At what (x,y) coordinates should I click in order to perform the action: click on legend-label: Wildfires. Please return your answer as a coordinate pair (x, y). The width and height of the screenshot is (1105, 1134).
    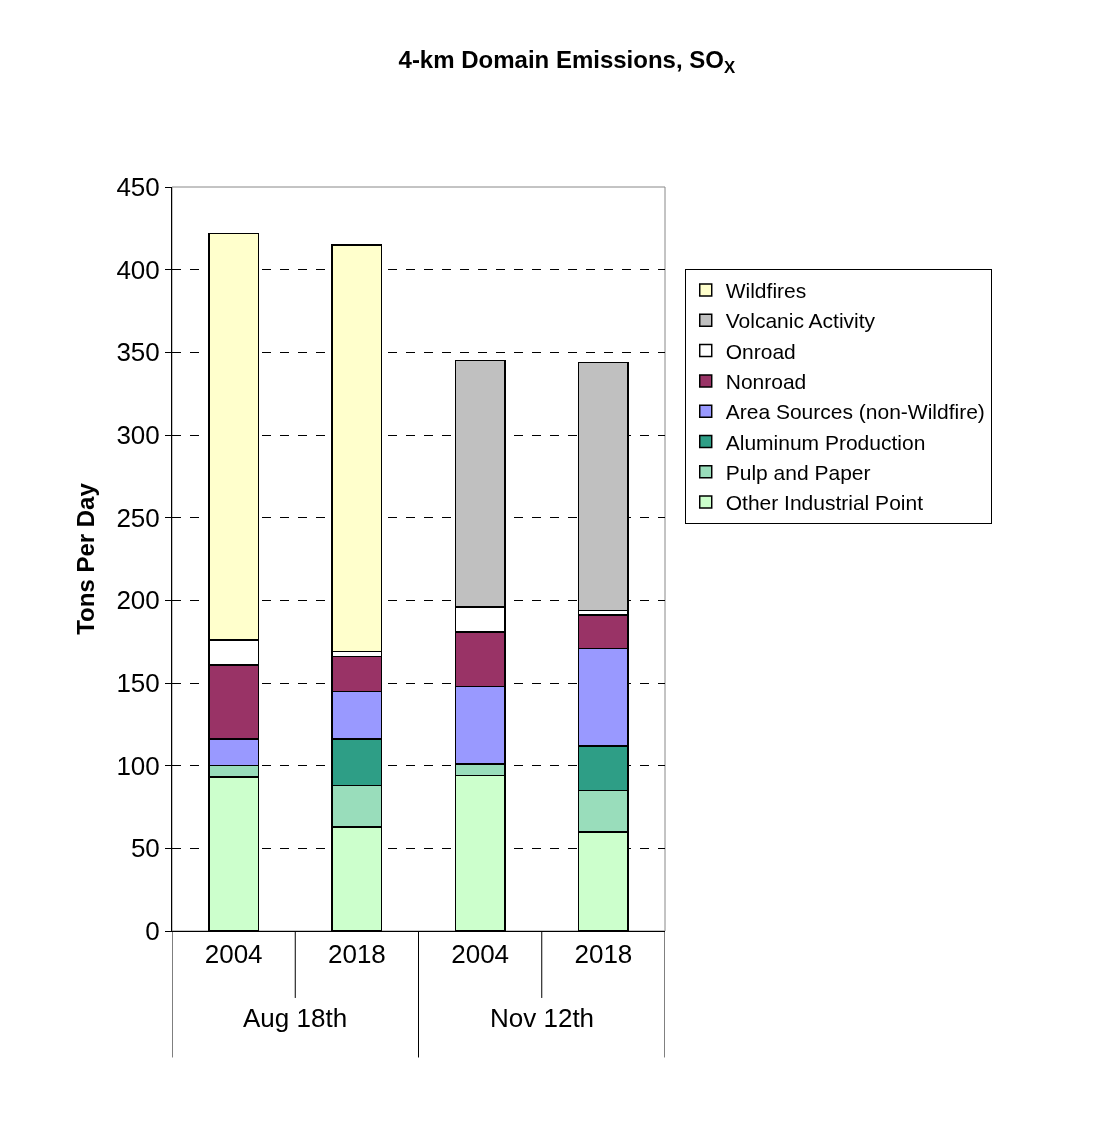
    Looking at the image, I should click on (766, 291).